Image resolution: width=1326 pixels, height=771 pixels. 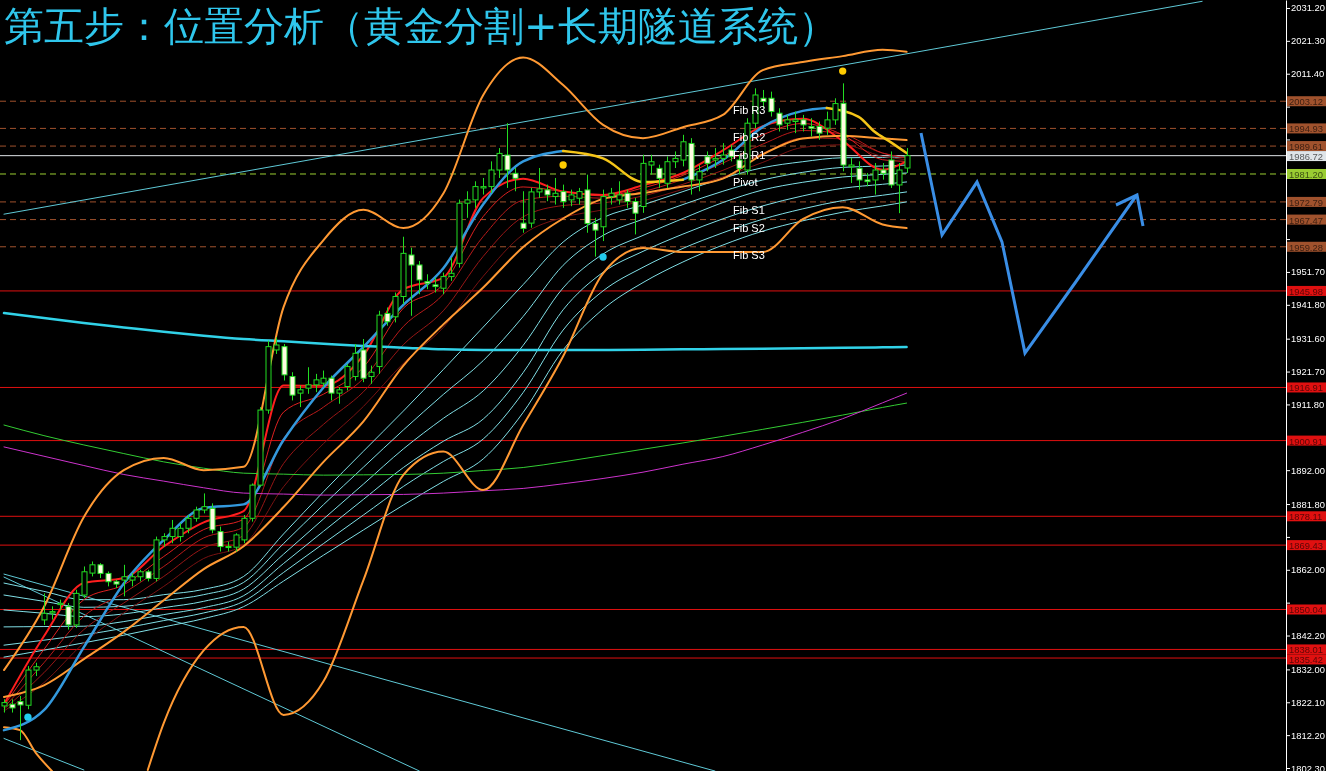 What do you see at coordinates (1308, 504) in the screenshot?
I see `y-tick-label: 1881.80` at bounding box center [1308, 504].